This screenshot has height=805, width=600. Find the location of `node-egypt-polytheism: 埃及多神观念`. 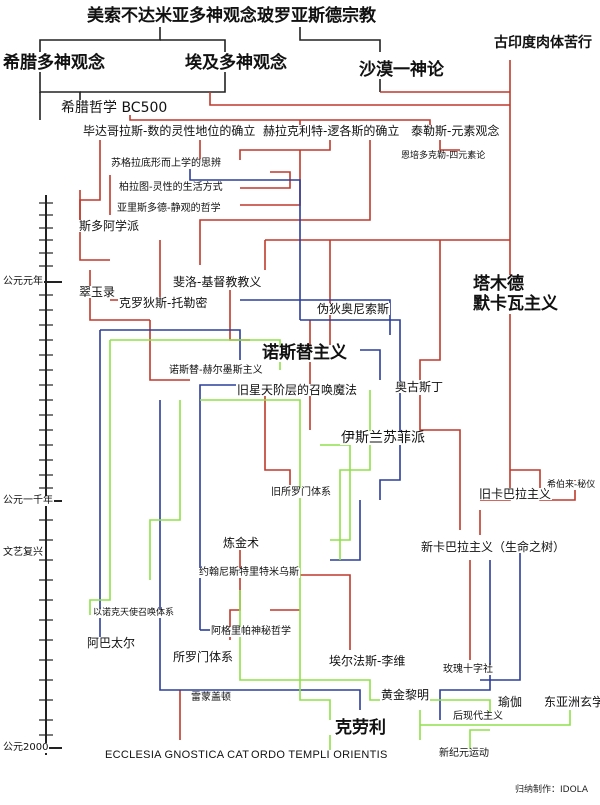

node-egypt-polytheism: 埃及多神观念 is located at coordinates (236, 63).